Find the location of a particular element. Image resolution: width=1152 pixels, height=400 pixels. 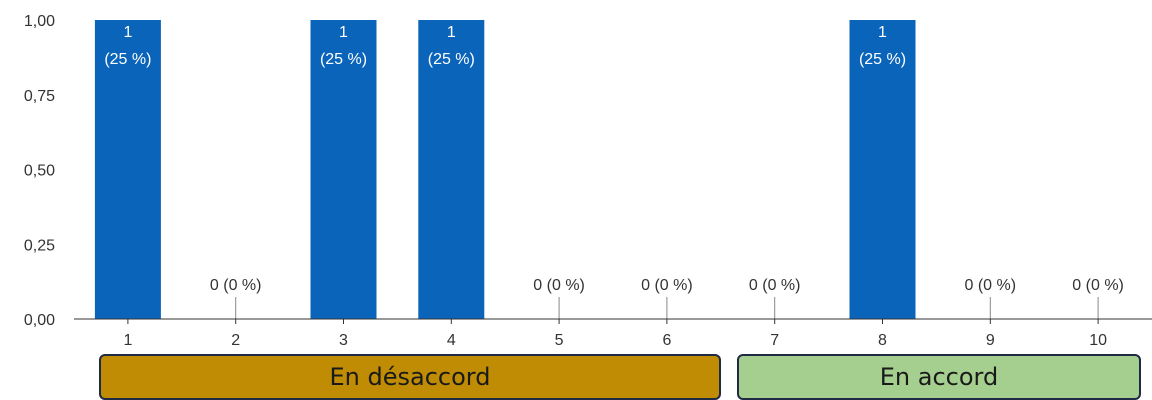

y-tick-label: 0,75 is located at coordinates (39, 96).